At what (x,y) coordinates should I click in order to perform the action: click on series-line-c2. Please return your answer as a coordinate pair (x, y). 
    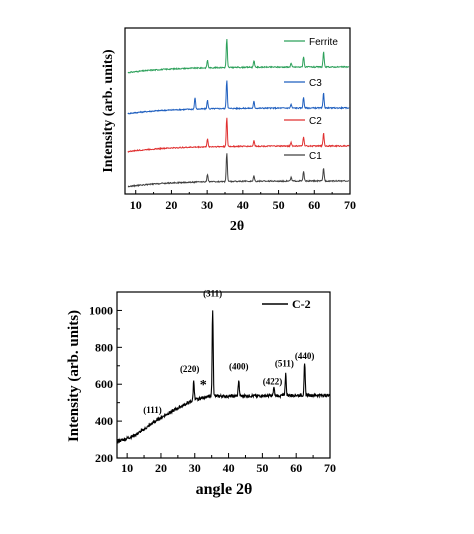
    Looking at the image, I should click on (238, 135).